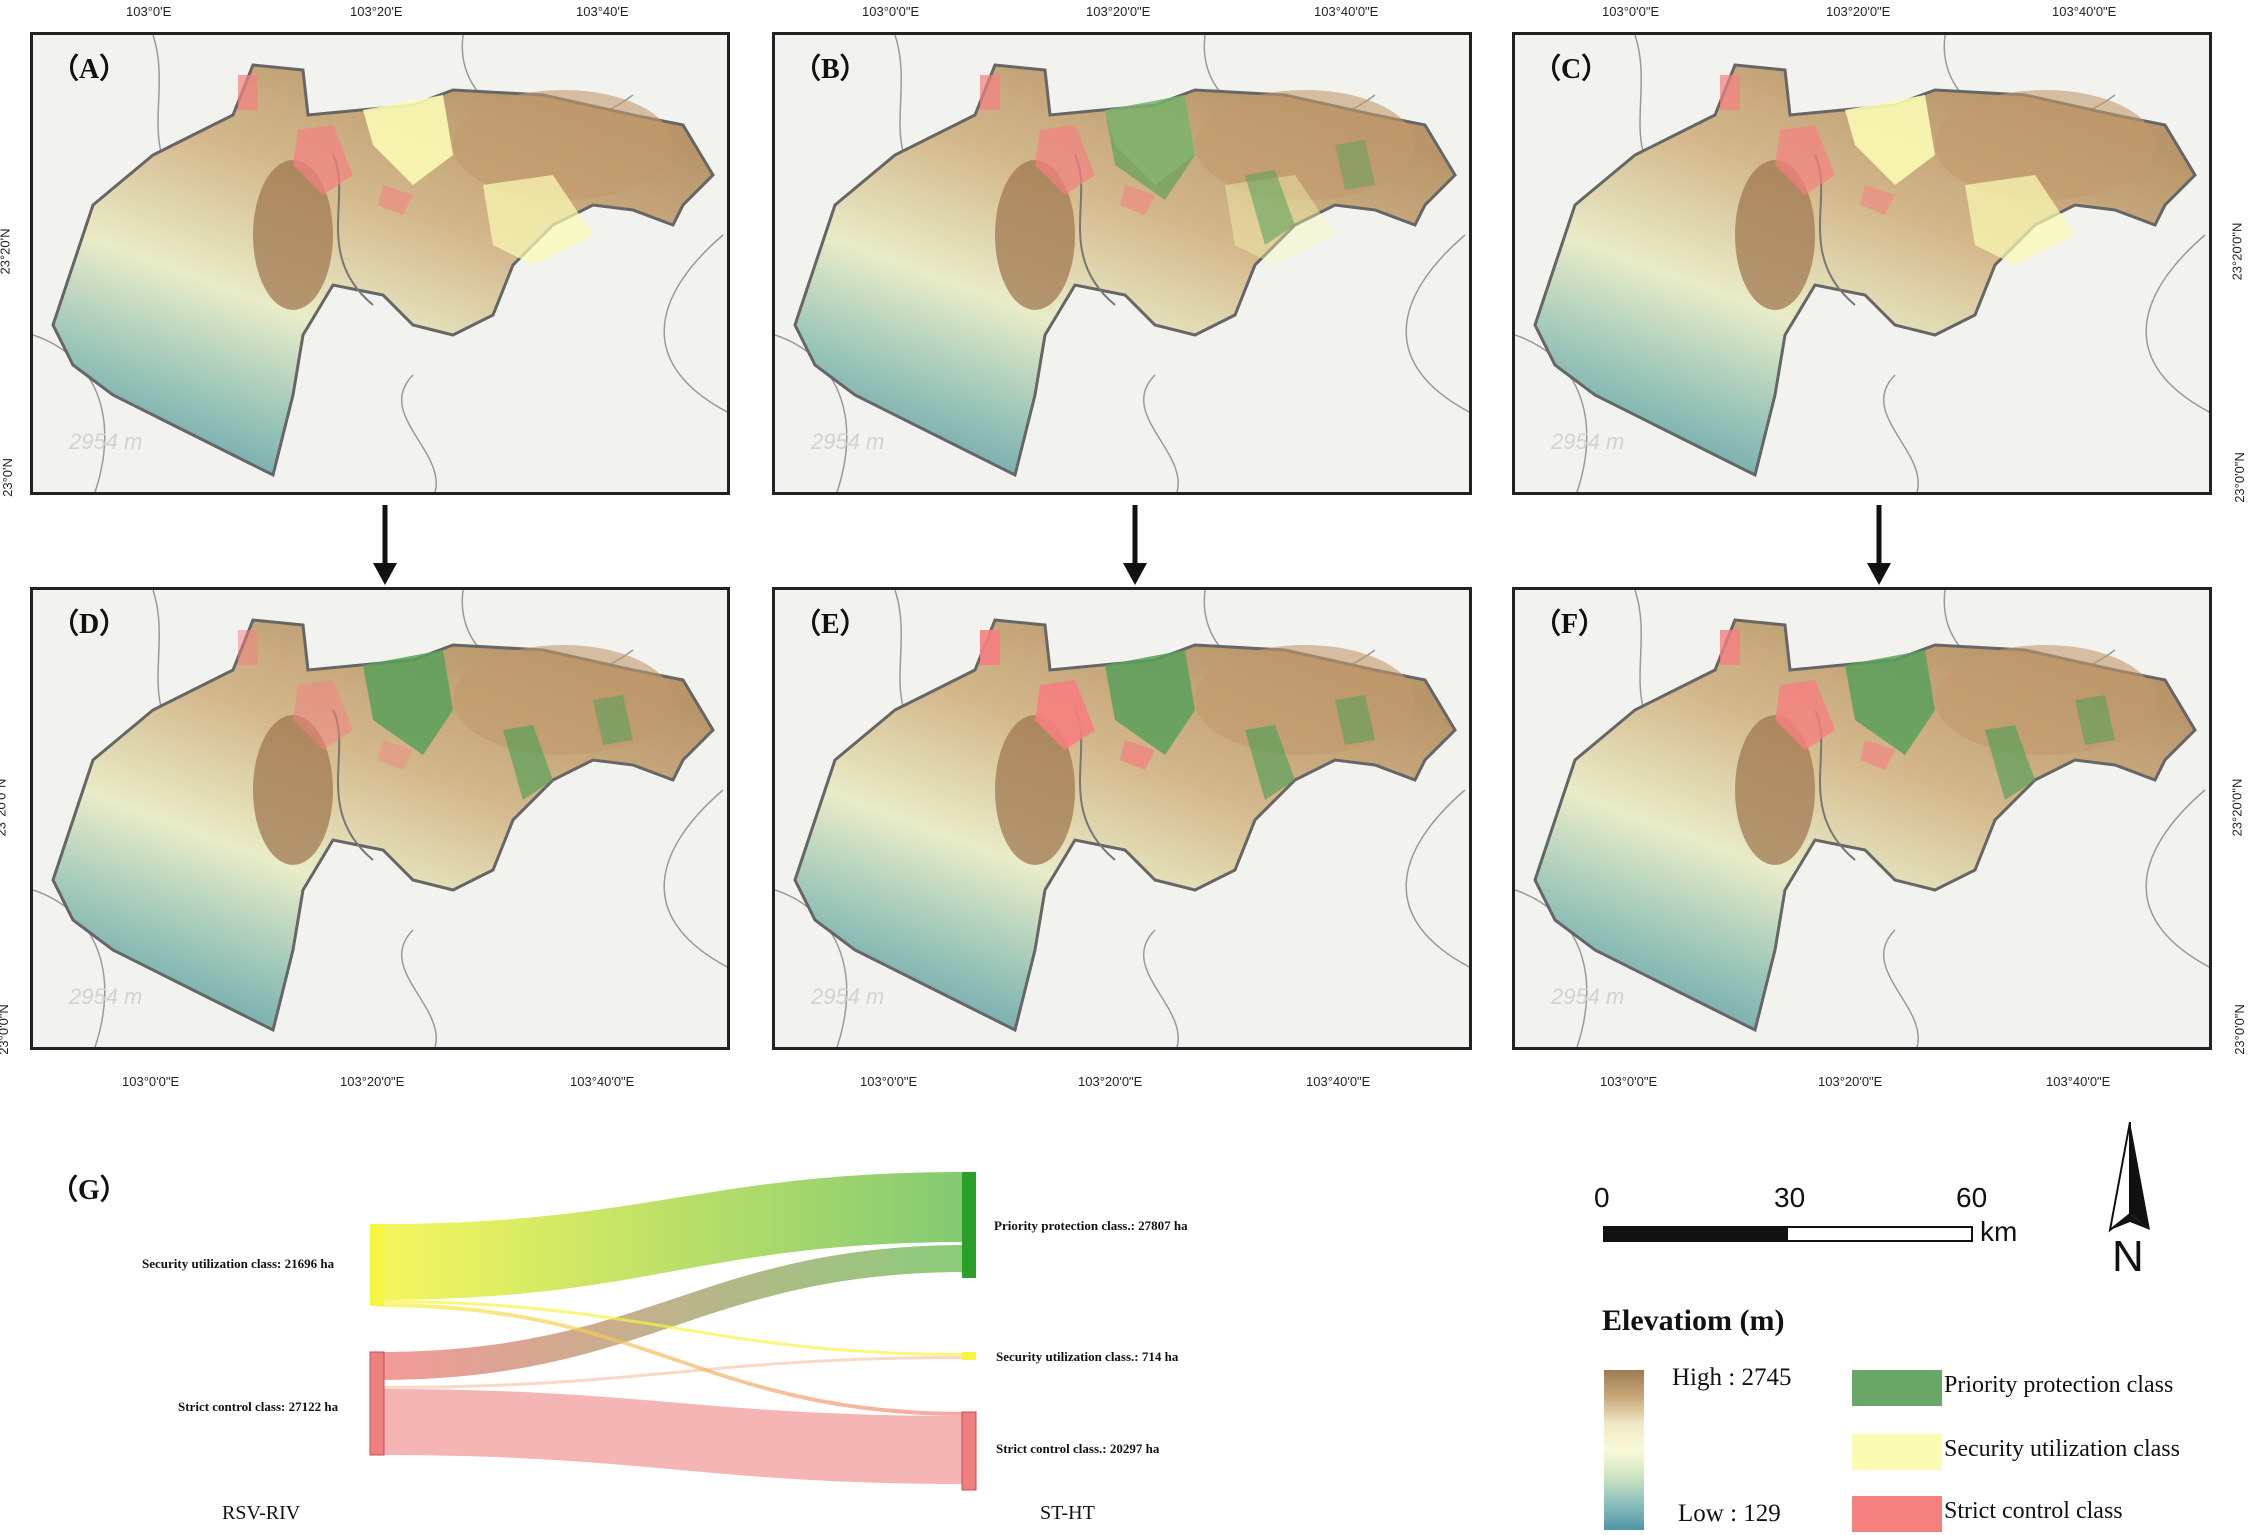  What do you see at coordinates (848, 996) in the screenshot?
I see `panel-watermark-e: 2954 m` at bounding box center [848, 996].